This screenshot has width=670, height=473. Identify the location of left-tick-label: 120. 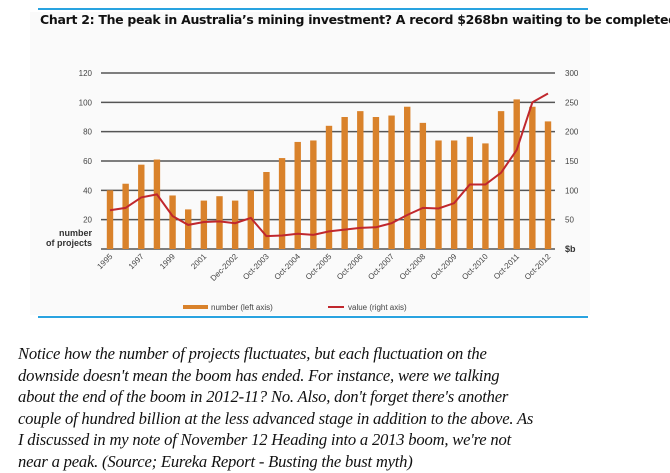
(86, 73).